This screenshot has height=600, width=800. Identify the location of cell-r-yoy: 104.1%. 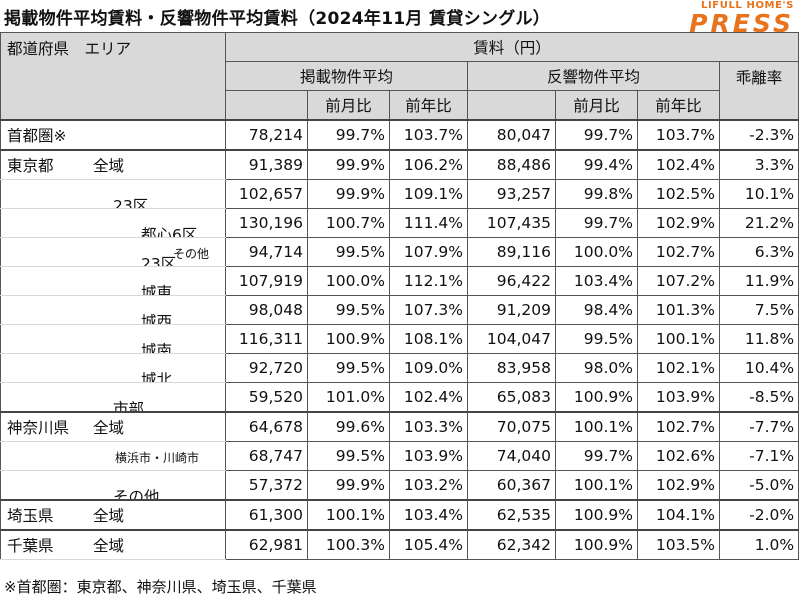
(678, 515).